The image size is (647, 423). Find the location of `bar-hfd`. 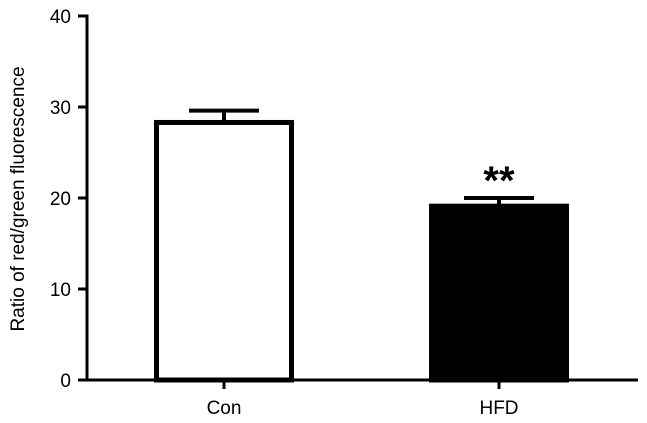

bar-hfd is located at coordinates (499, 293).